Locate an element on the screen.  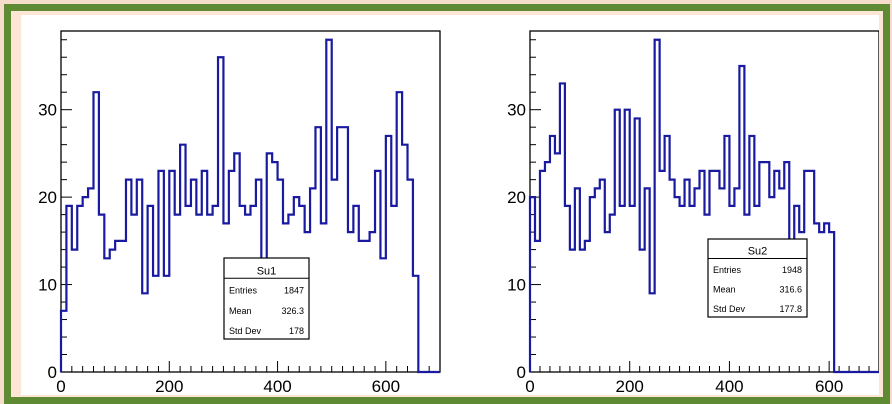
stats-title: Su1 is located at coordinates (267, 271).